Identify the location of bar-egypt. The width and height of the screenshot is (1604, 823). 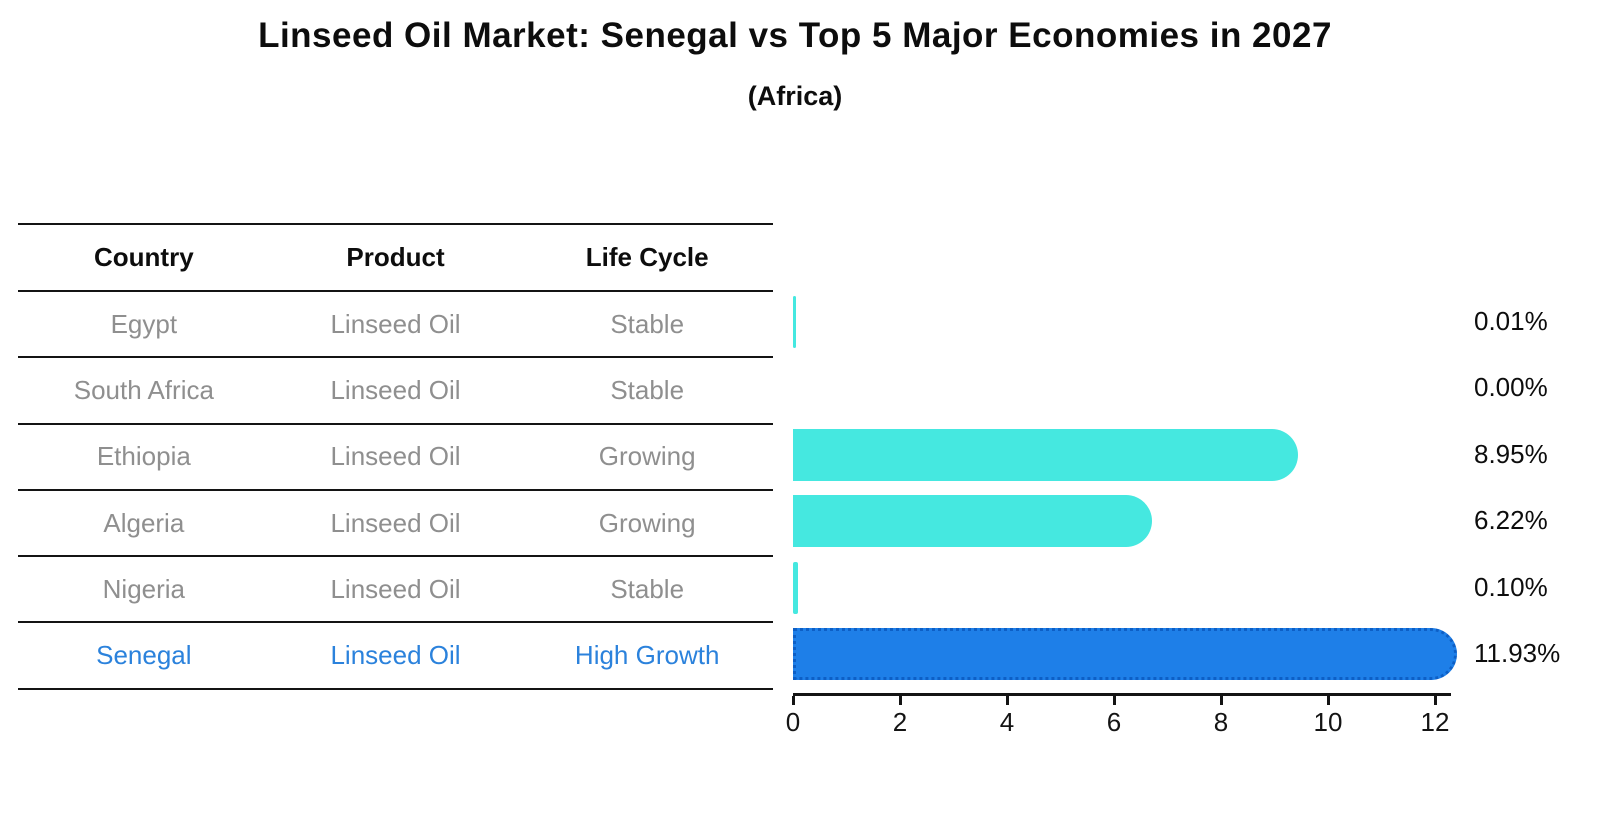
(794, 322).